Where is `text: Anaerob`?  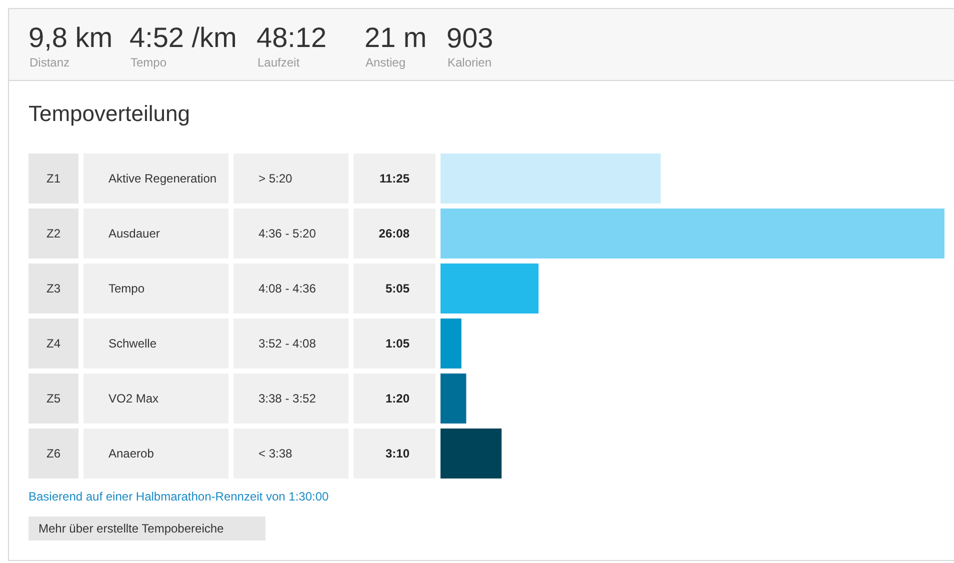 text: Anaerob is located at coordinates (131, 453).